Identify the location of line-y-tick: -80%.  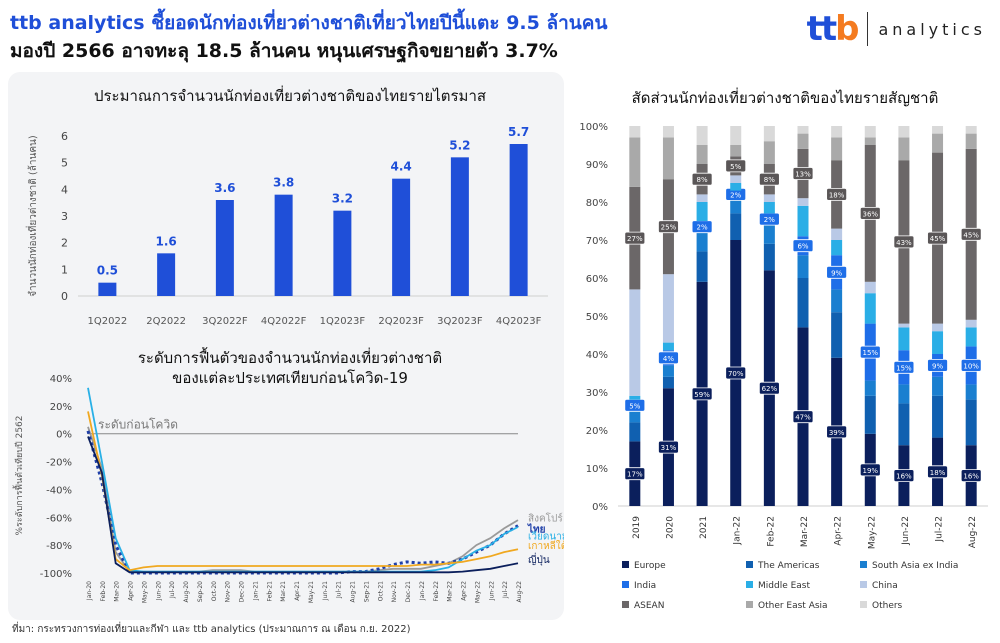
(59, 546).